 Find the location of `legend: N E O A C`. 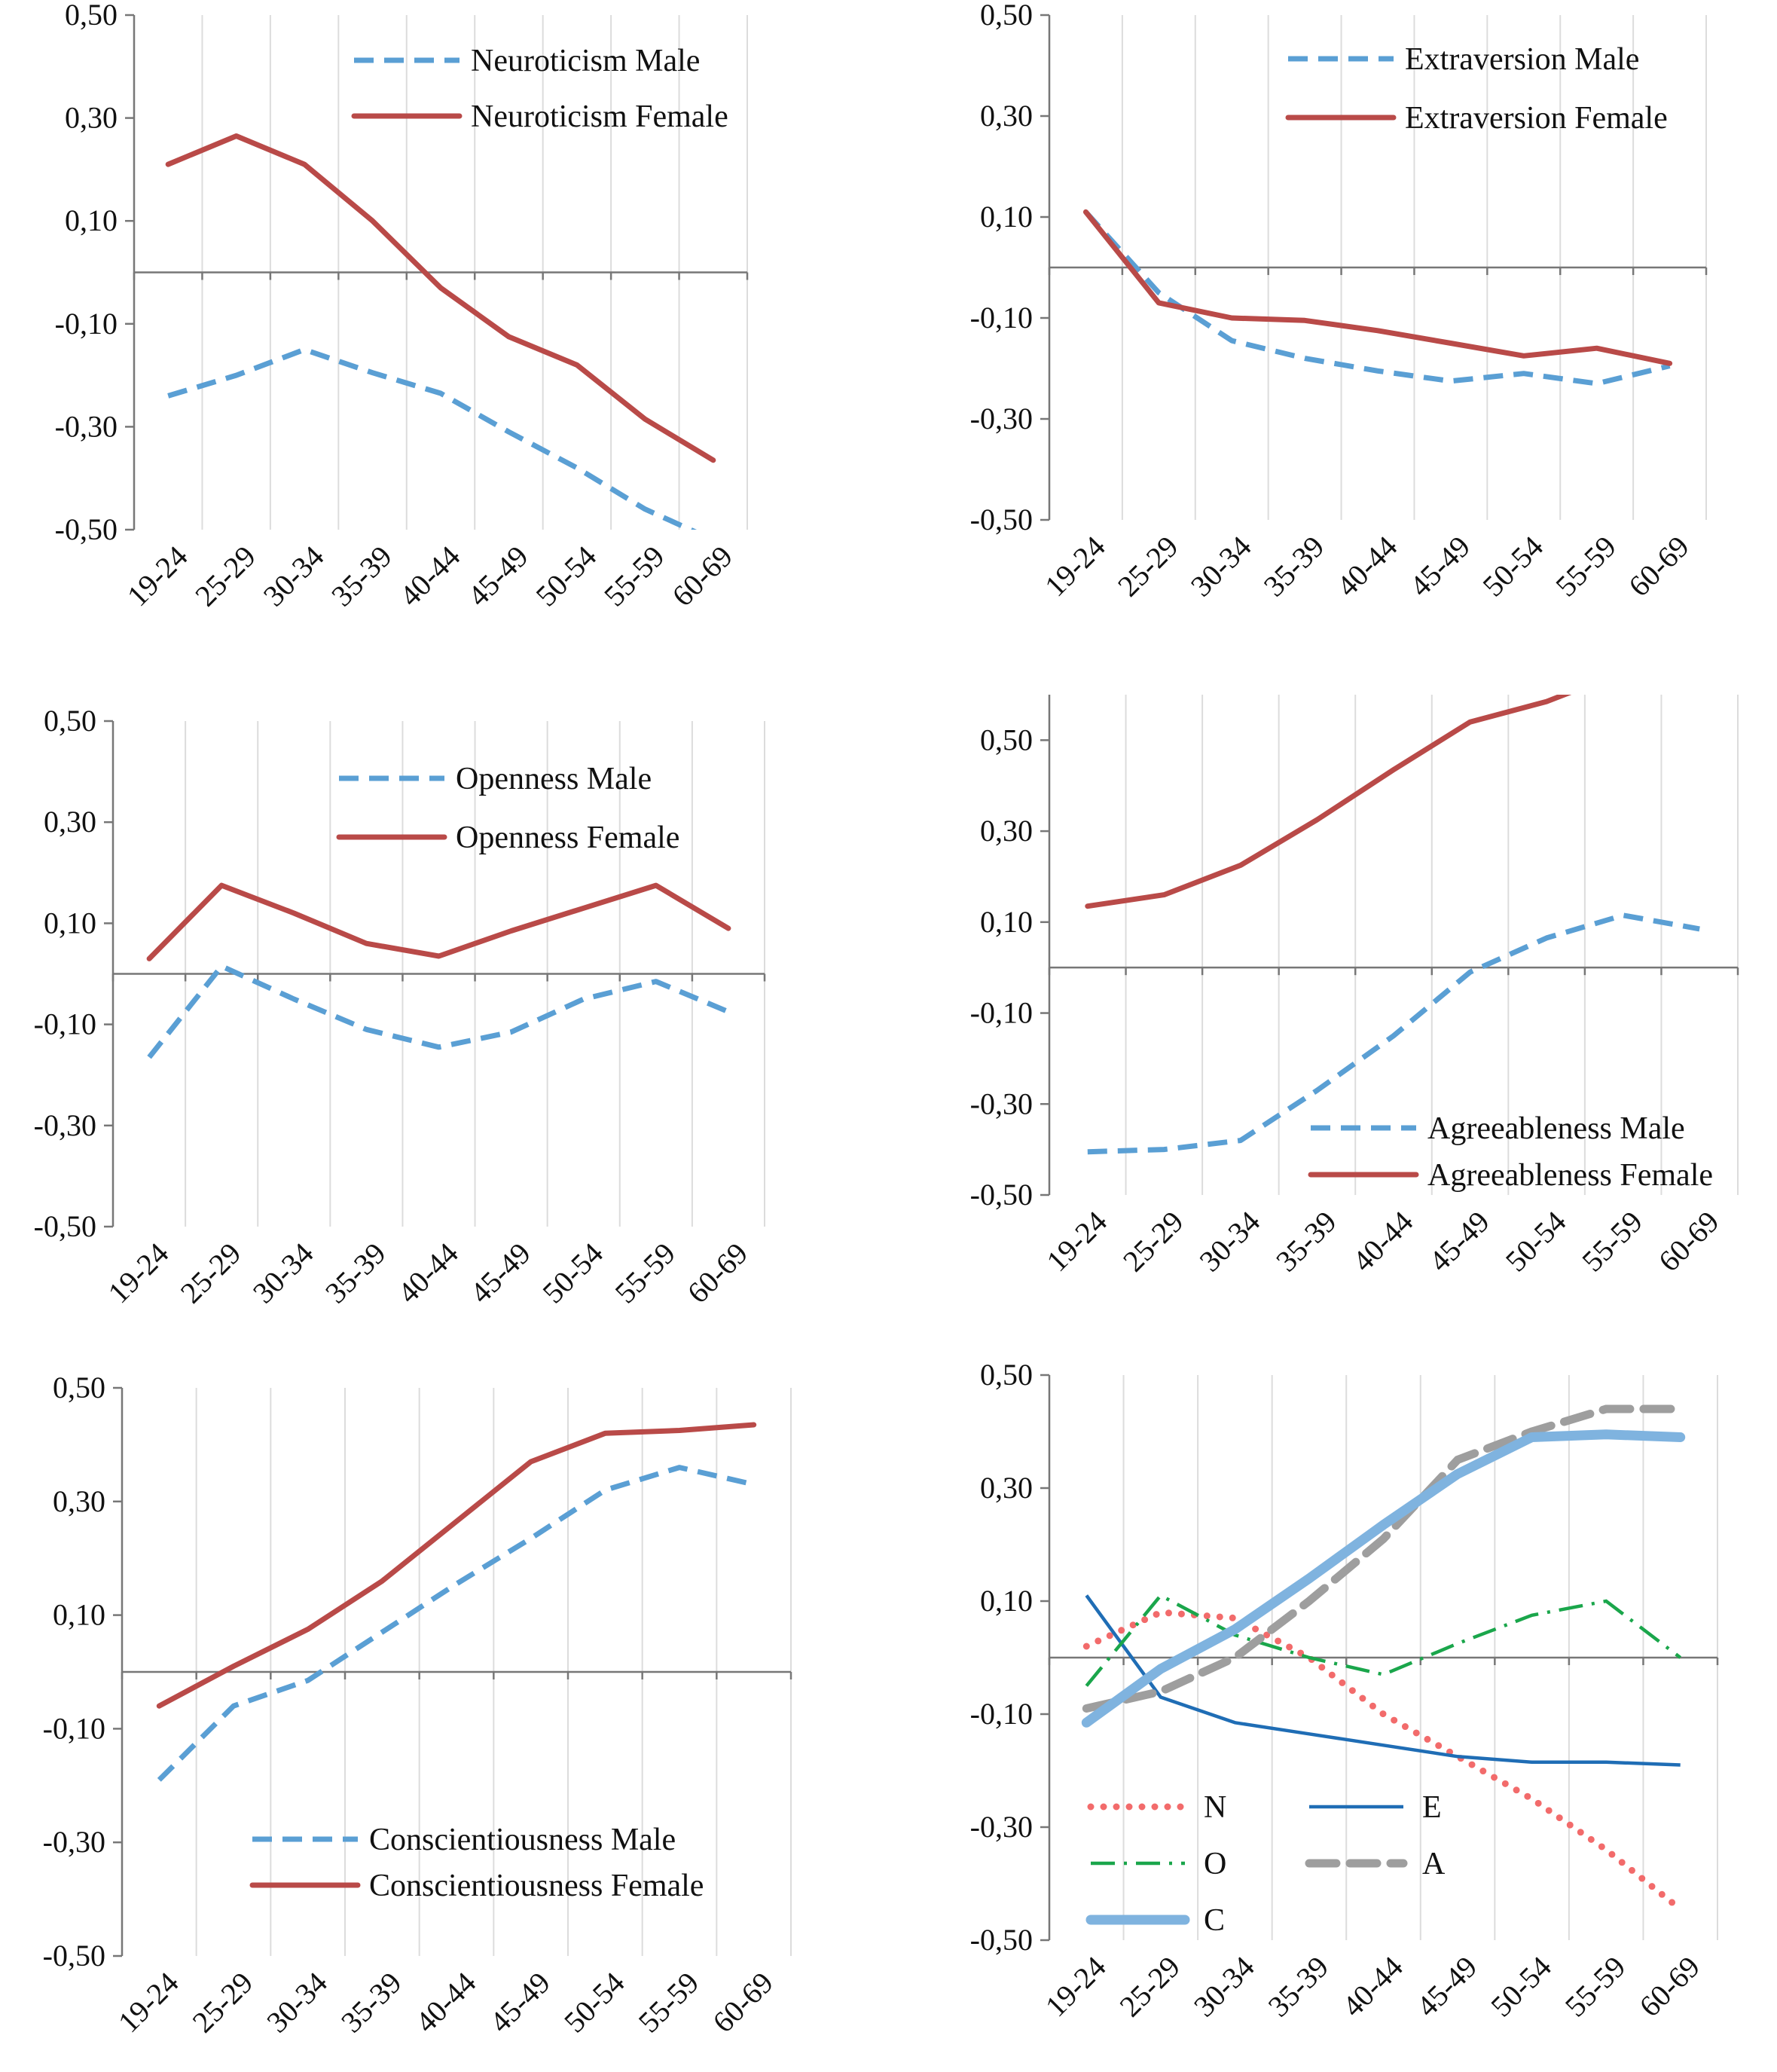

legend: N E O A C is located at coordinates (1265, 1864).